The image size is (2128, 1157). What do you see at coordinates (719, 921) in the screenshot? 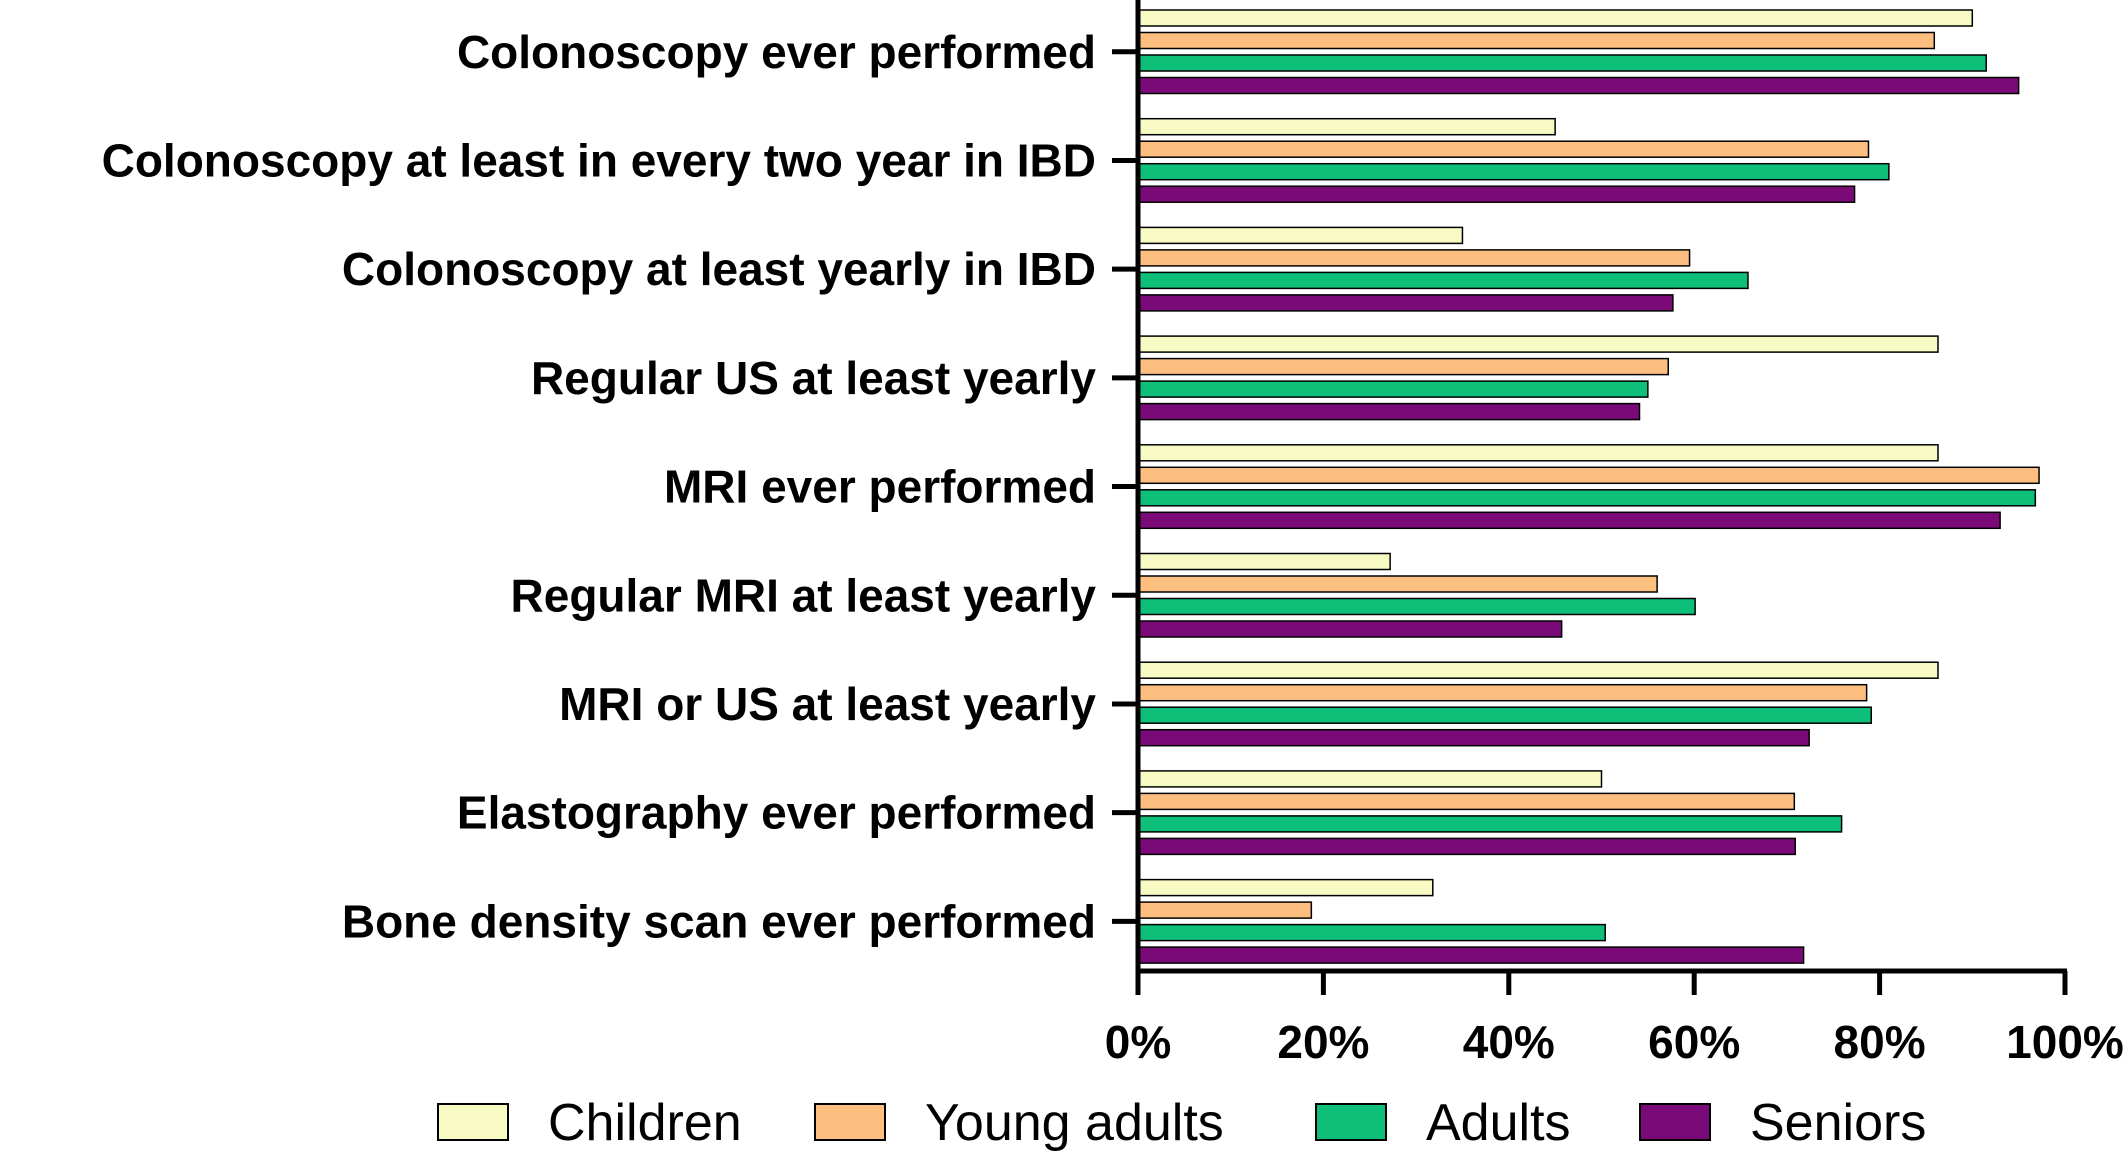
I see `category-label-8: Bone density scan ever performed` at bounding box center [719, 921].